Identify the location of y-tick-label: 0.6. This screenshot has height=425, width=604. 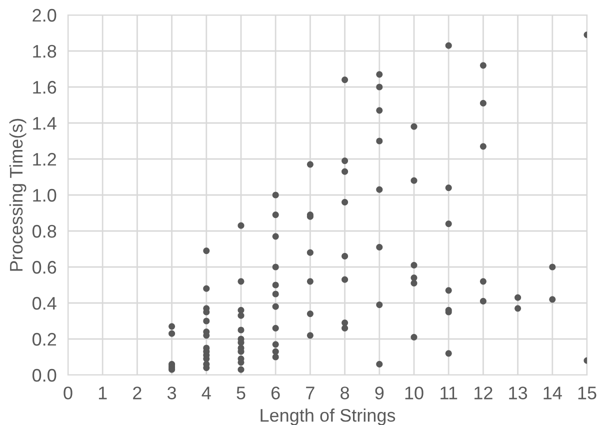
(44, 267).